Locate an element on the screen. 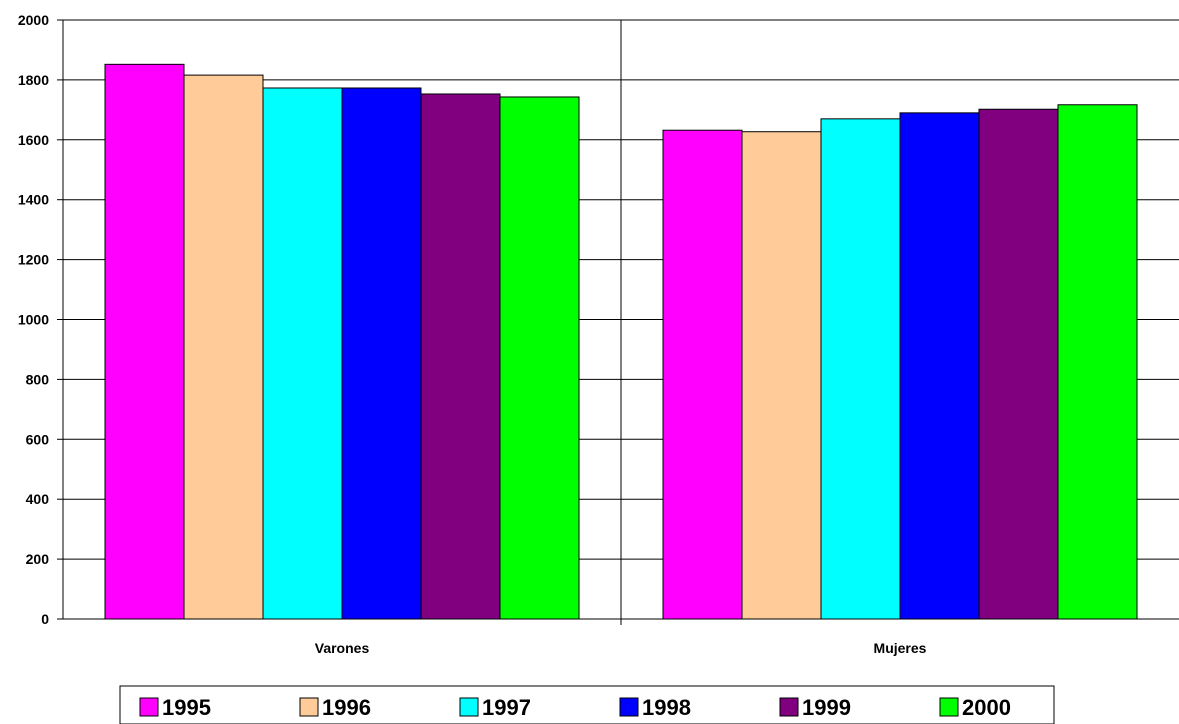 The image size is (1179, 724). bar-mujeres-1997 is located at coordinates (860, 369).